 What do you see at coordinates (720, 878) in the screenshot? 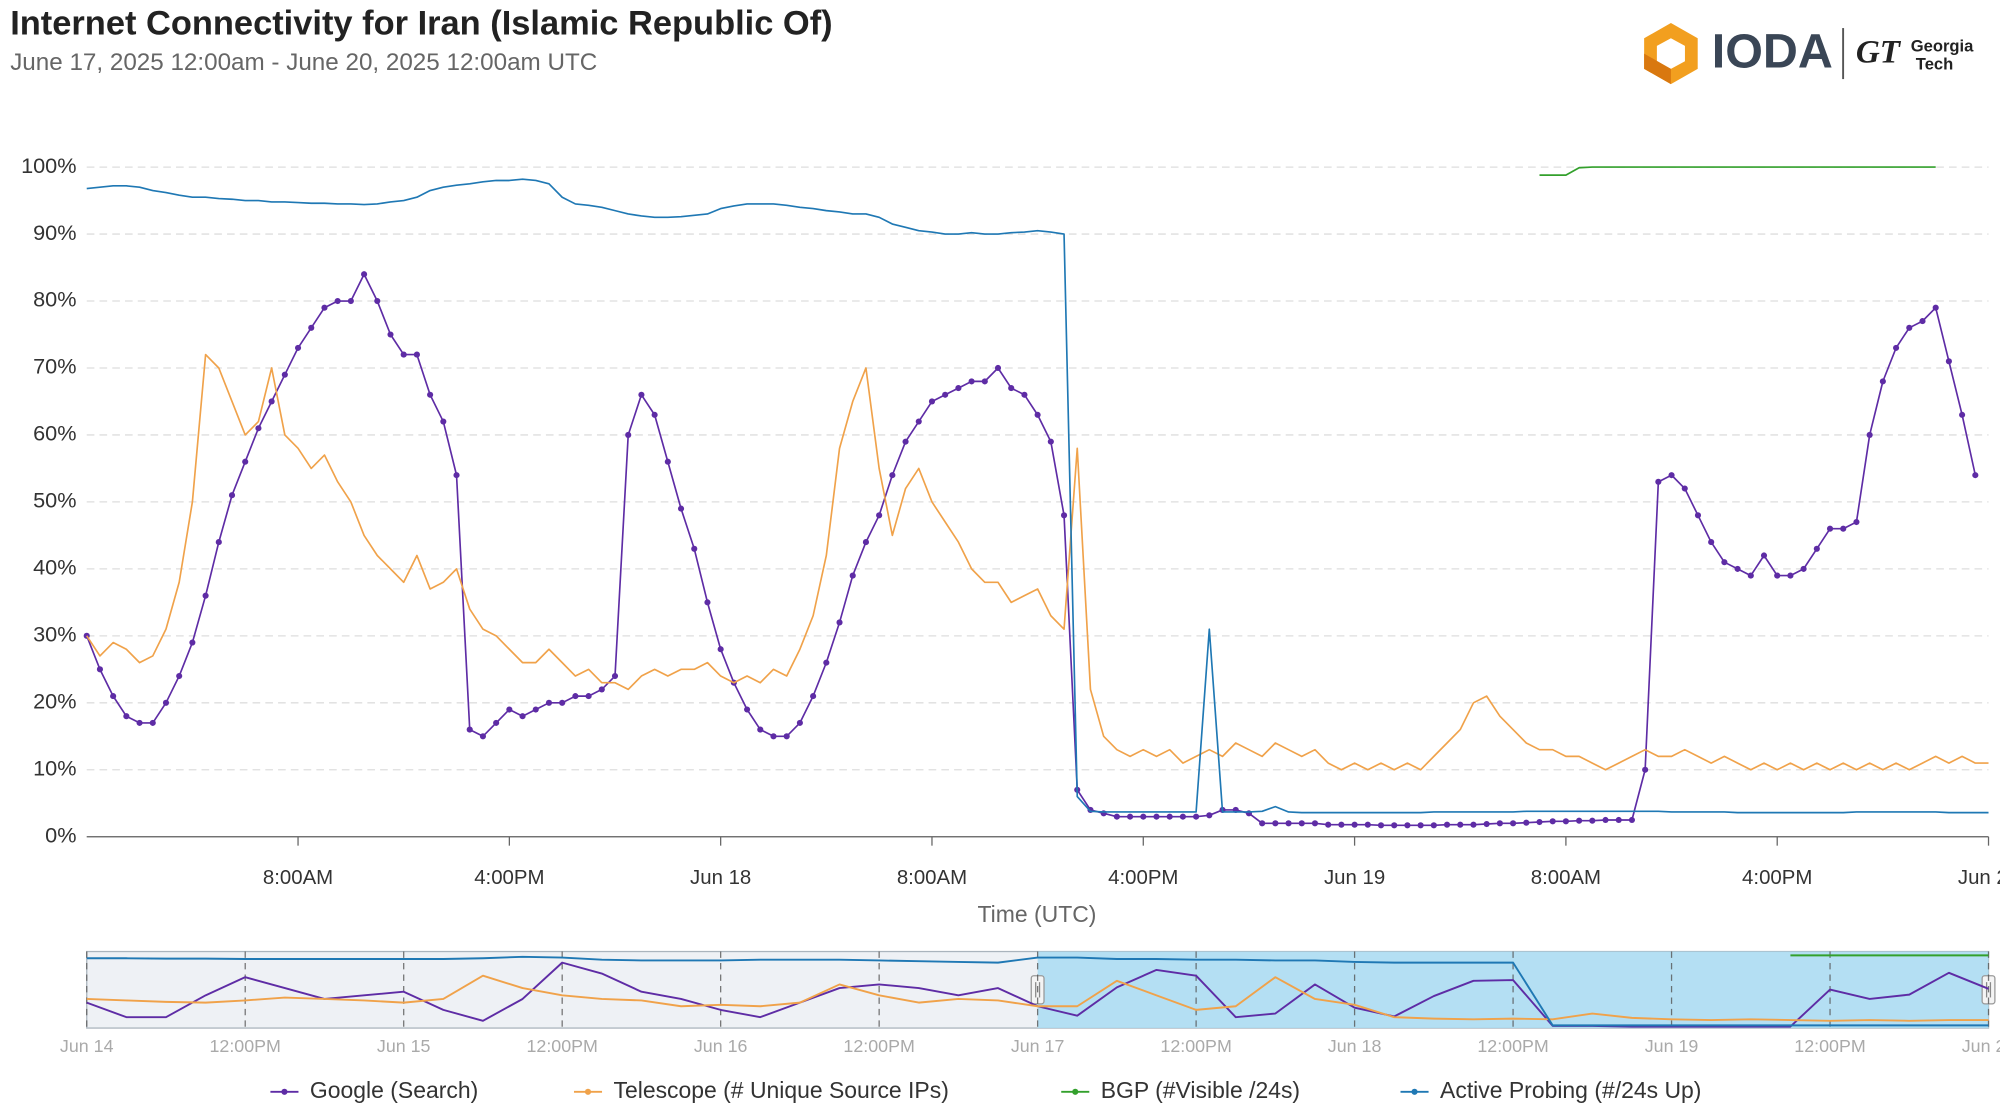
I see `x-tick-label: Jun 18` at bounding box center [720, 878].